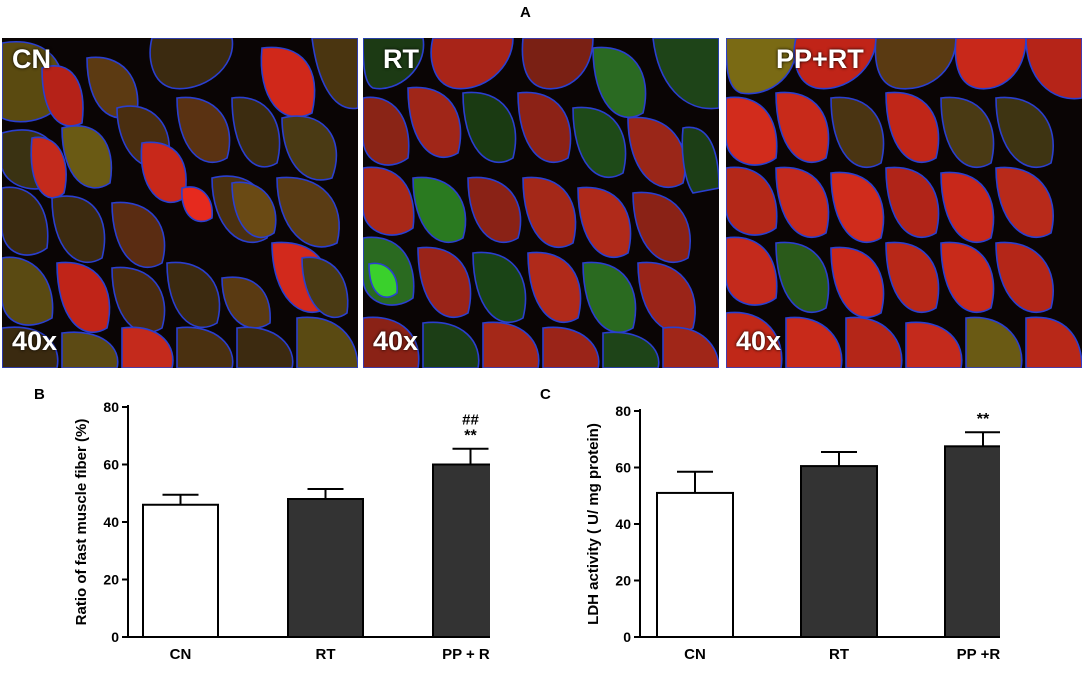  What do you see at coordinates (39, 394) in the screenshot?
I see `panel-b-letter: B` at bounding box center [39, 394].